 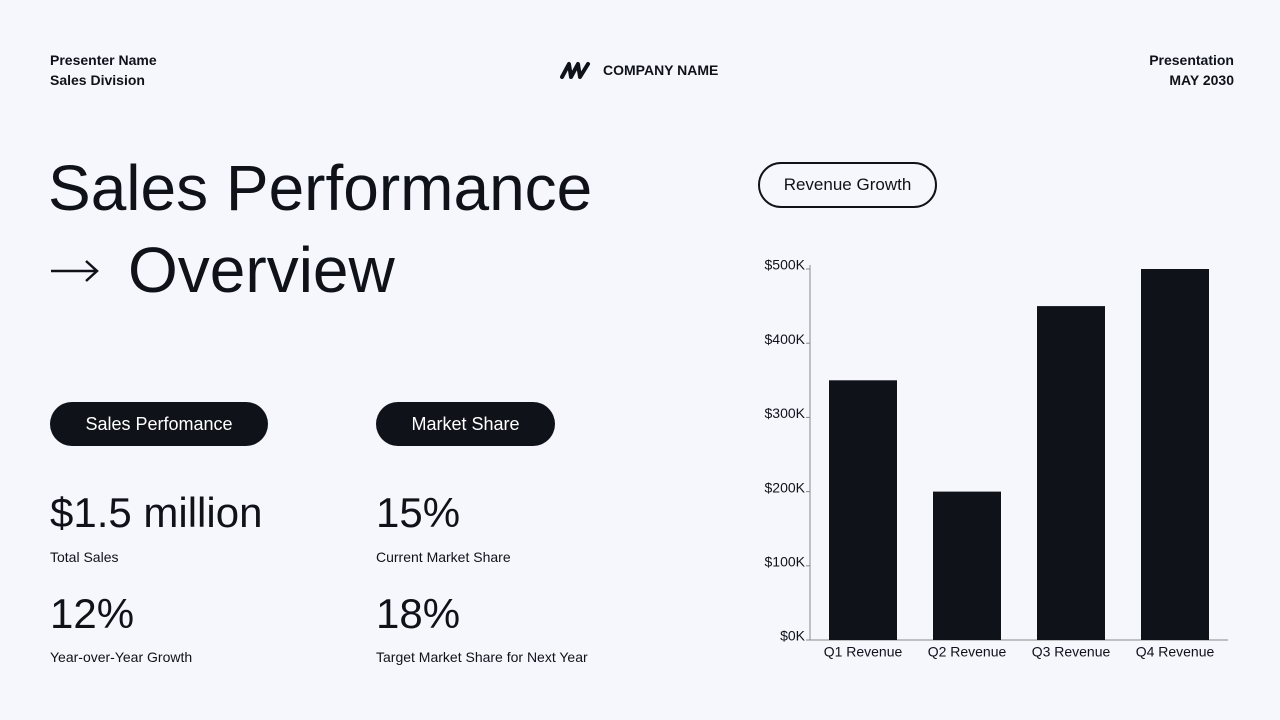 What do you see at coordinates (261, 270) in the screenshot?
I see `title-line: Overview` at bounding box center [261, 270].